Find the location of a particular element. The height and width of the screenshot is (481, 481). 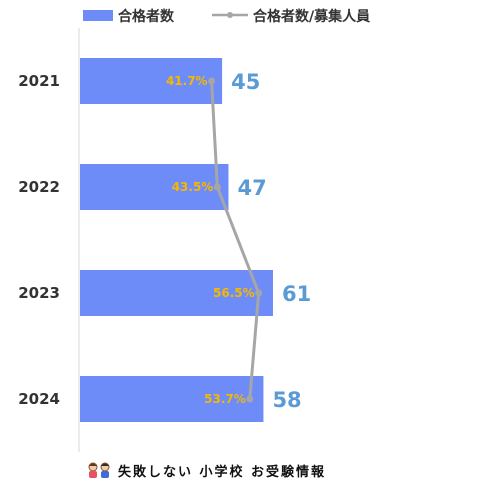

legend-bar-swatch is located at coordinates (98, 15).